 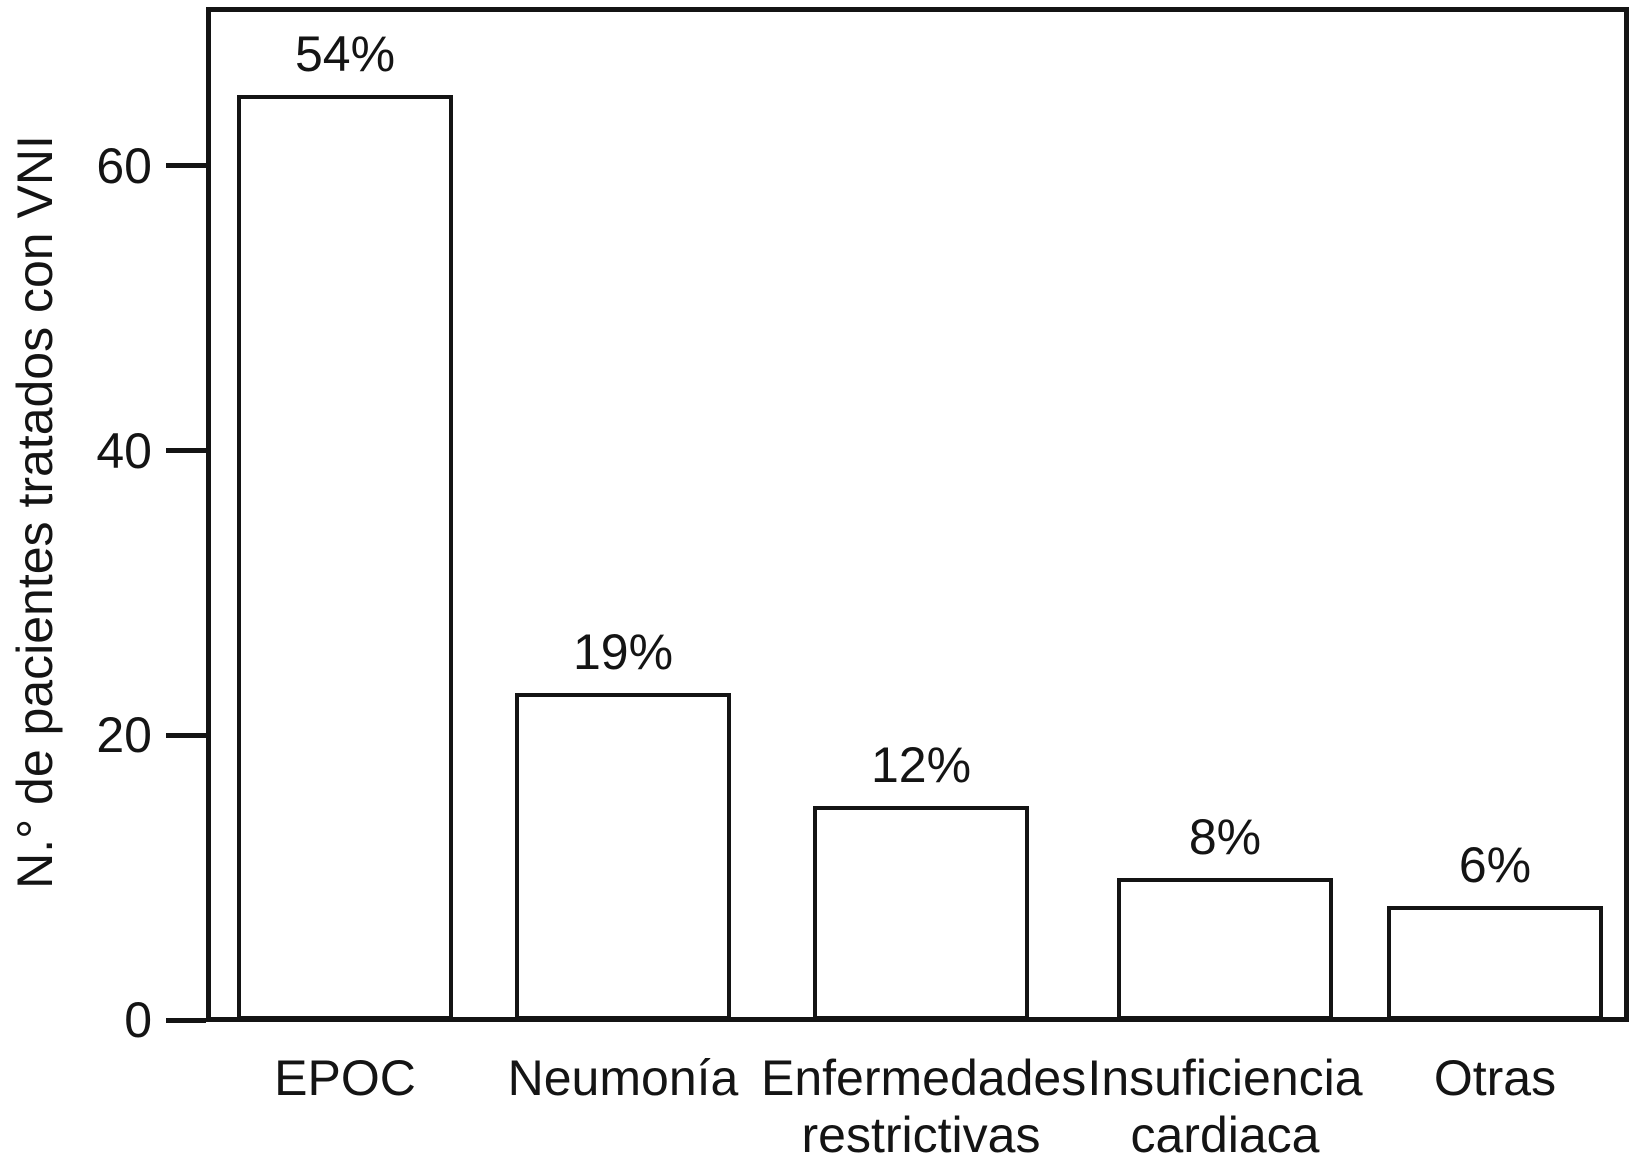 I want to click on x-axis-category-line: Insuficiencia, so click(x=1225, y=1078).